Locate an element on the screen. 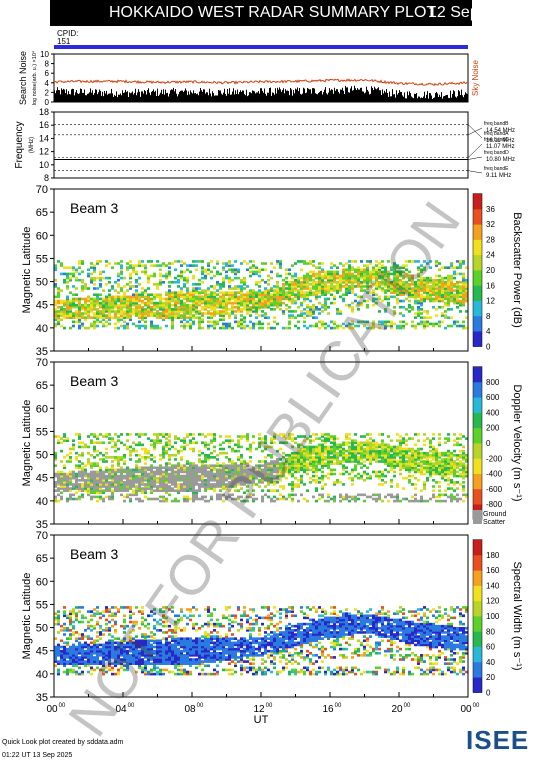  beam-title: Beam 3 is located at coordinates (94, 208).